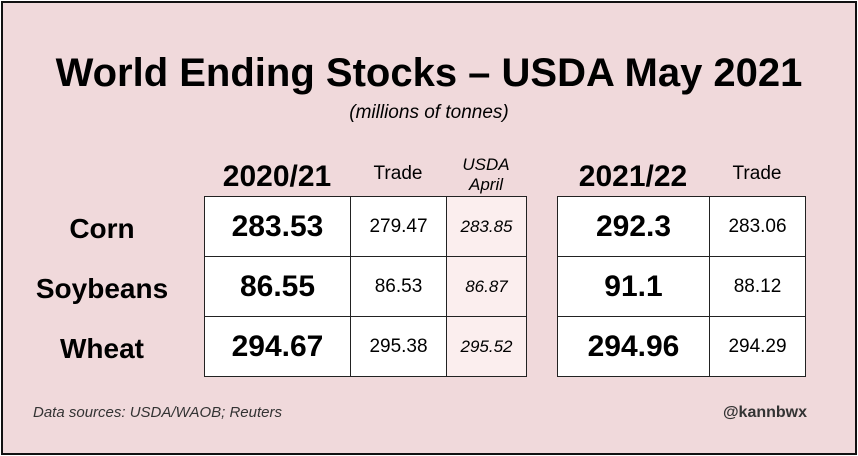  Describe the element at coordinates (764, 412) in the screenshot. I see `author-handle: @kannbwx` at that location.